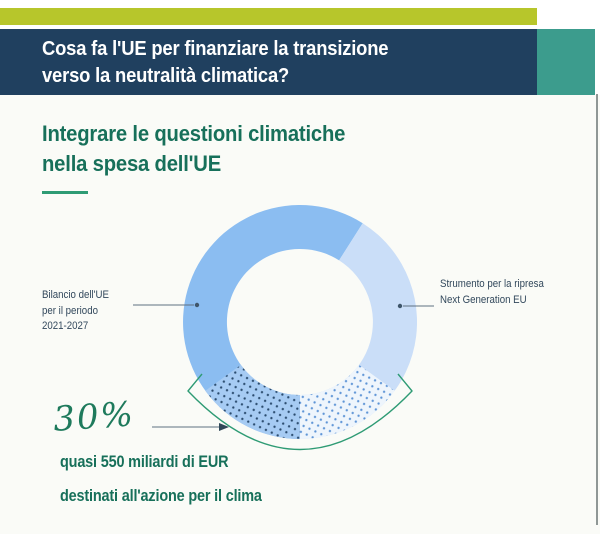 The width and height of the screenshot is (600, 534). I want to click on heading-underline-dash, so click(65, 192).